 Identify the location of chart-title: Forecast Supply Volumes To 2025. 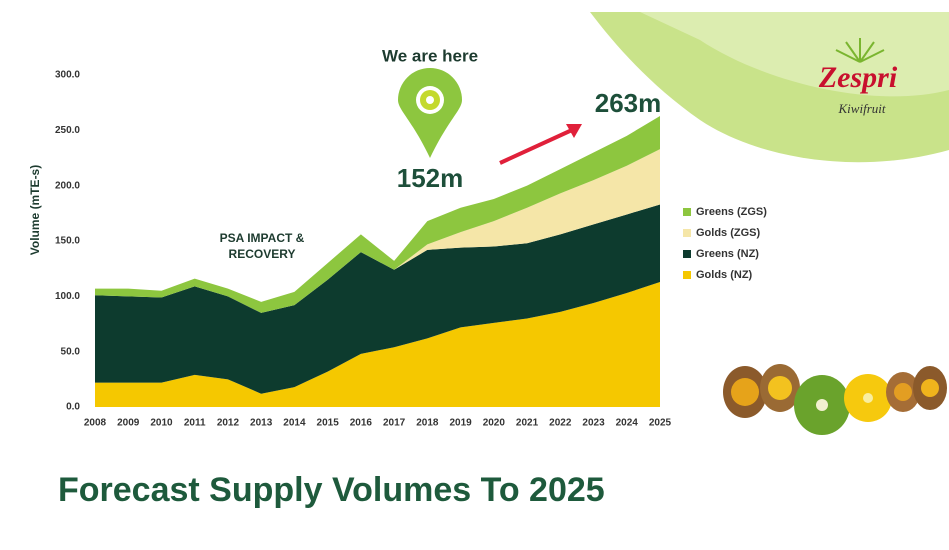
(331, 490).